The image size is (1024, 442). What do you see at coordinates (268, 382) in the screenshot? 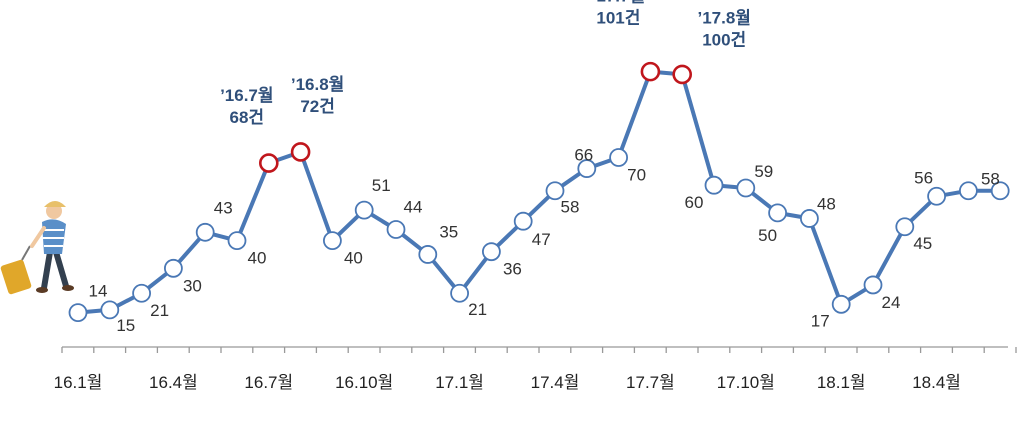
I see `x-tick-label: 16.7월` at bounding box center [268, 382].